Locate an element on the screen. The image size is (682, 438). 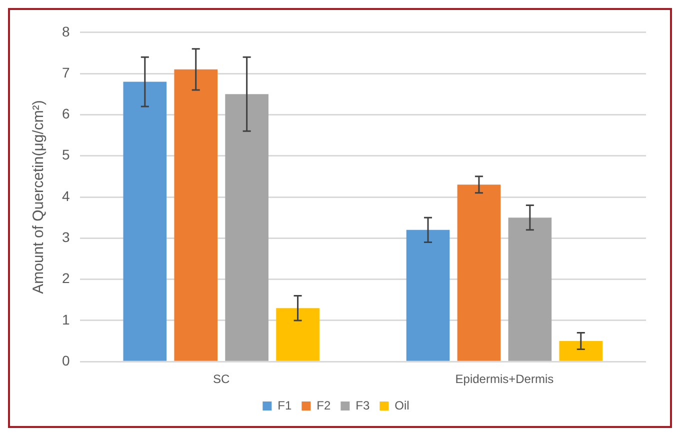
x-tick-label: Epidermis+Dermis is located at coordinates (504, 379).